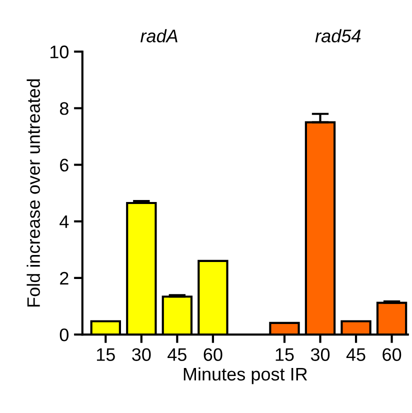  What do you see at coordinates (64, 165) in the screenshot?
I see `y-tick-label: 6` at bounding box center [64, 165].